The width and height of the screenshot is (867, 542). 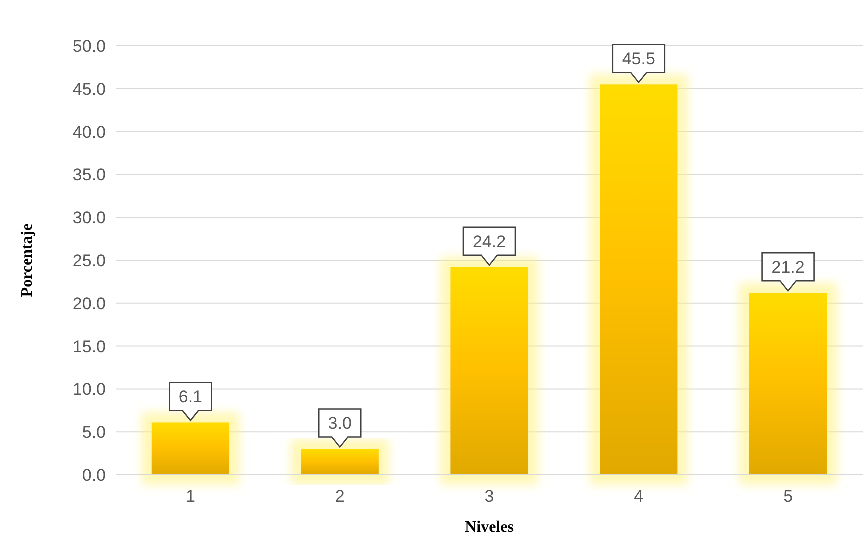 I want to click on x-axis-title: Niveles, so click(x=489, y=527).